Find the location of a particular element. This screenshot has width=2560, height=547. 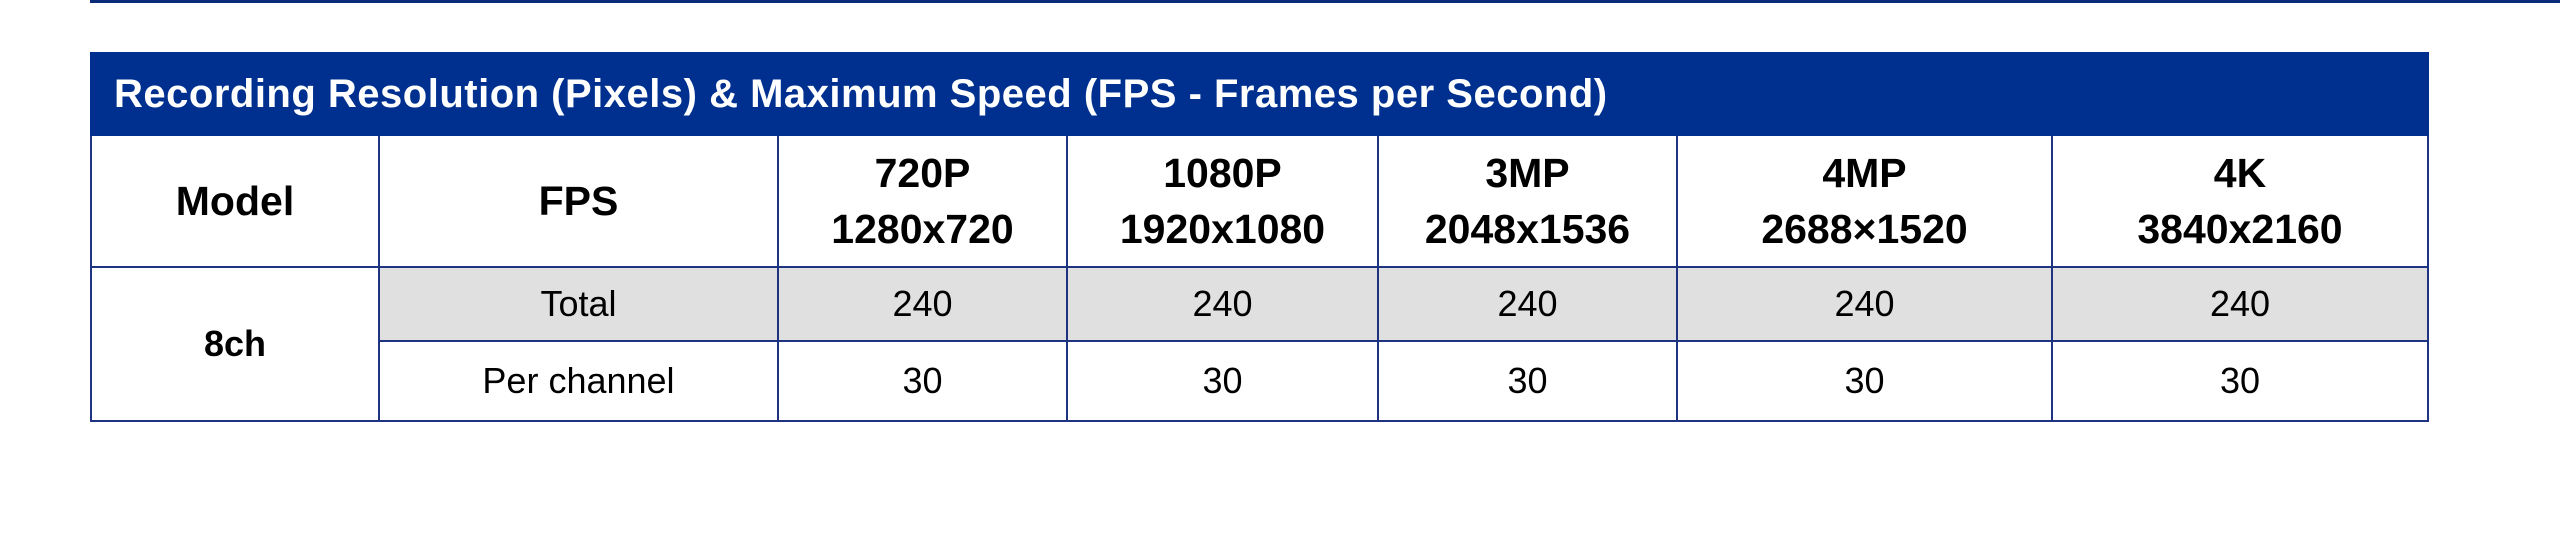

header-fps: FPS is located at coordinates (578, 201).